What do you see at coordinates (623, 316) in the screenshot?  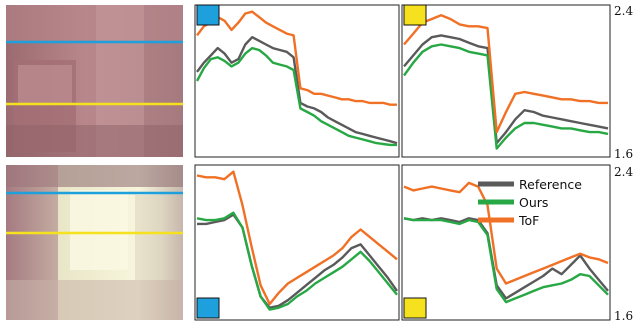 I see `tick-label-bottom-min: 1.6` at bounding box center [623, 316].